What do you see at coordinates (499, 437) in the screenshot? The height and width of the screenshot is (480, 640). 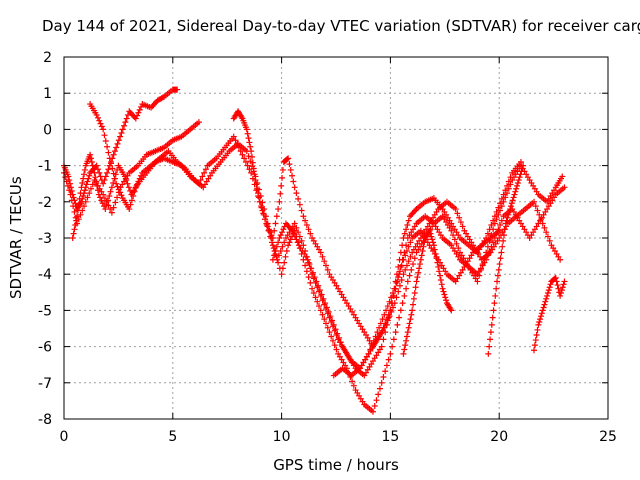 I see `x-tick-label: 20` at bounding box center [499, 437].